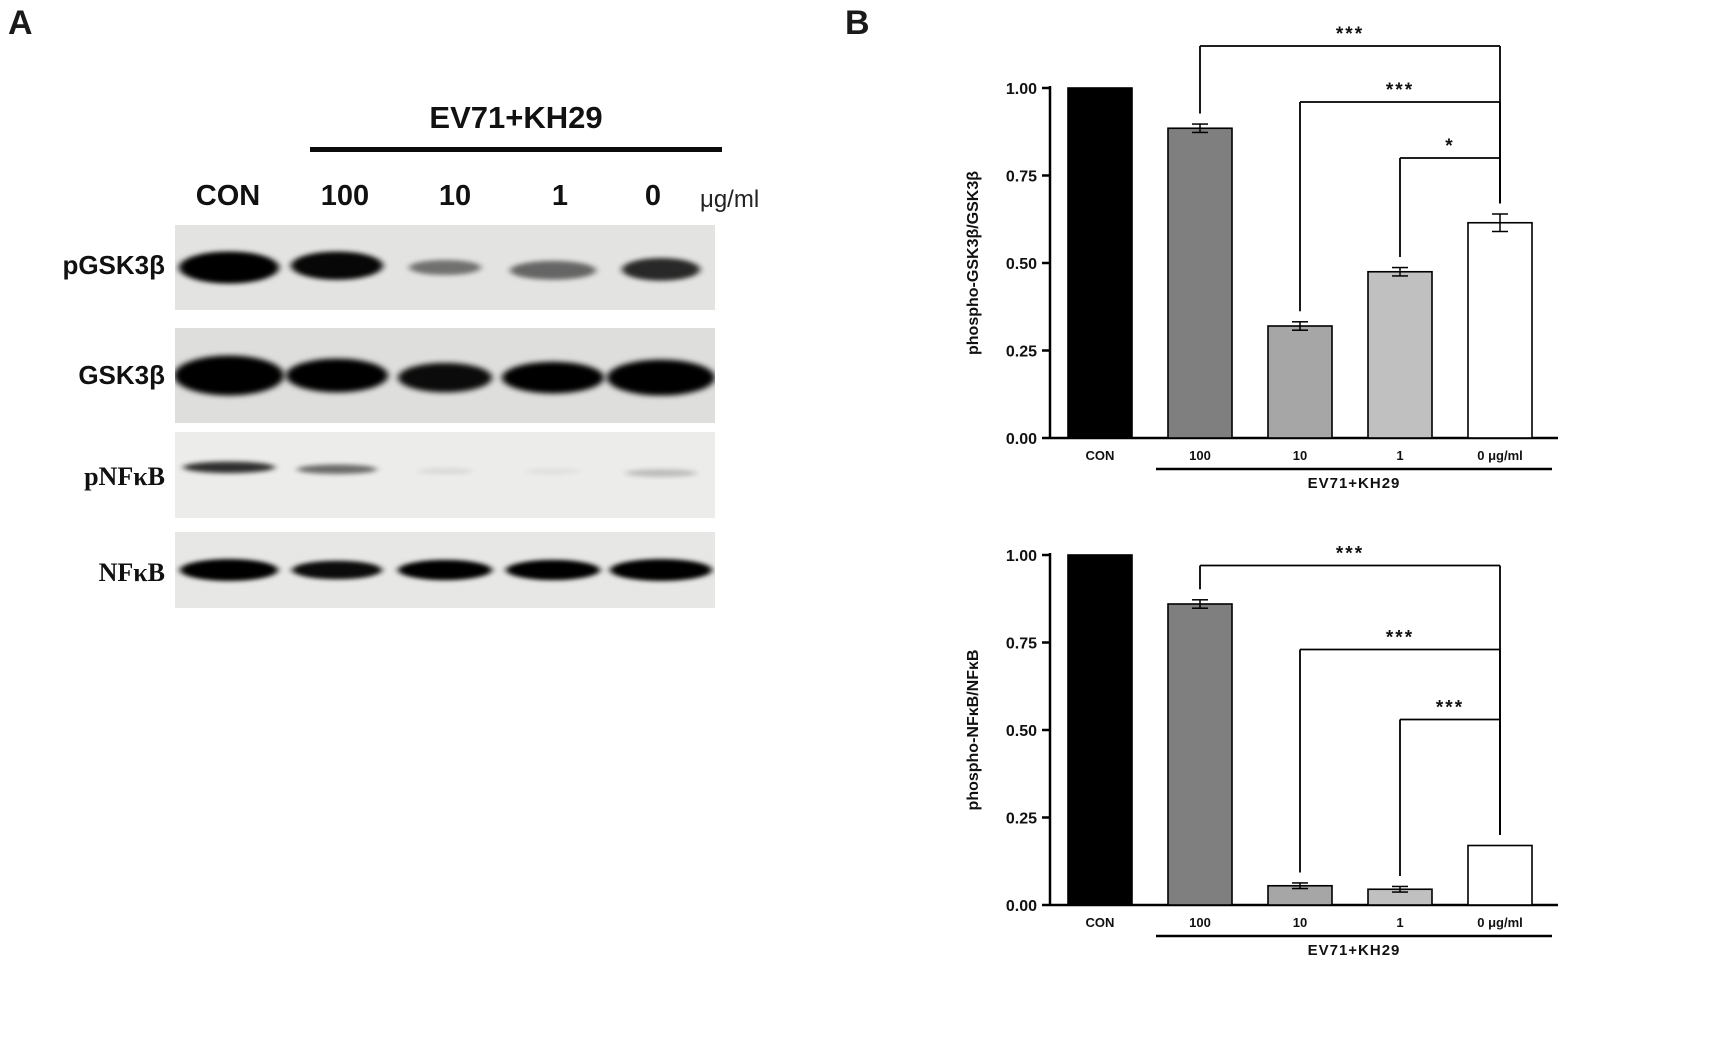  Describe the element at coordinates (131, 572) in the screenshot. I see `blot-label-nfkb: NFκB` at that location.